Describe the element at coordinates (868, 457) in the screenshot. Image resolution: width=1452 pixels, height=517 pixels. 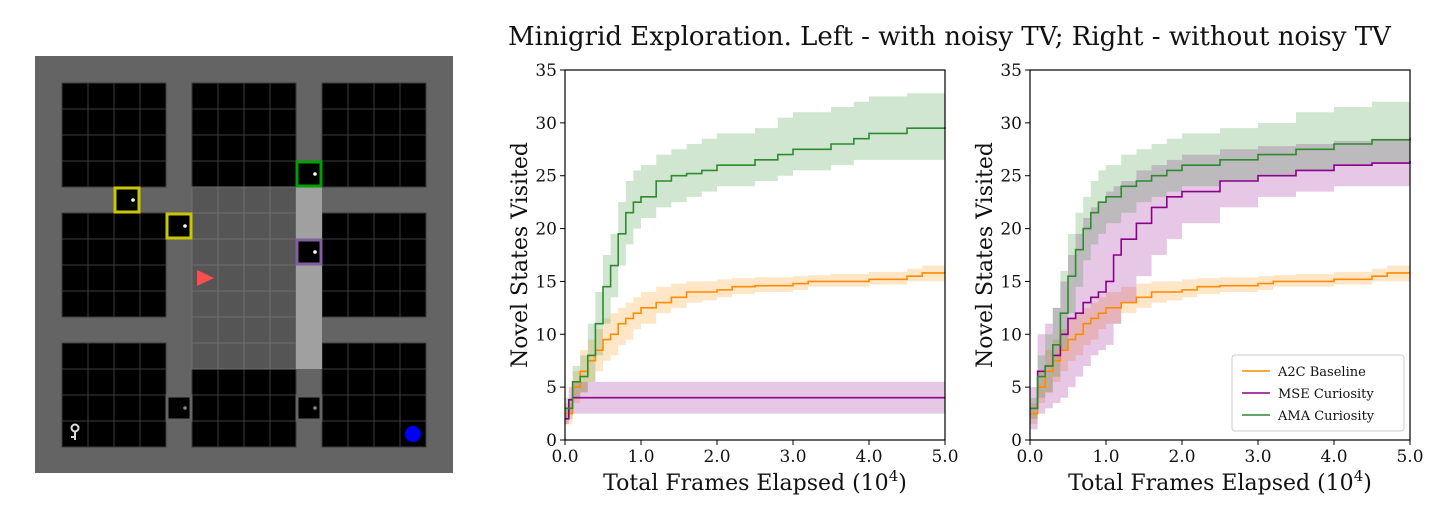
I see `x-tick-label: 4.0` at that location.